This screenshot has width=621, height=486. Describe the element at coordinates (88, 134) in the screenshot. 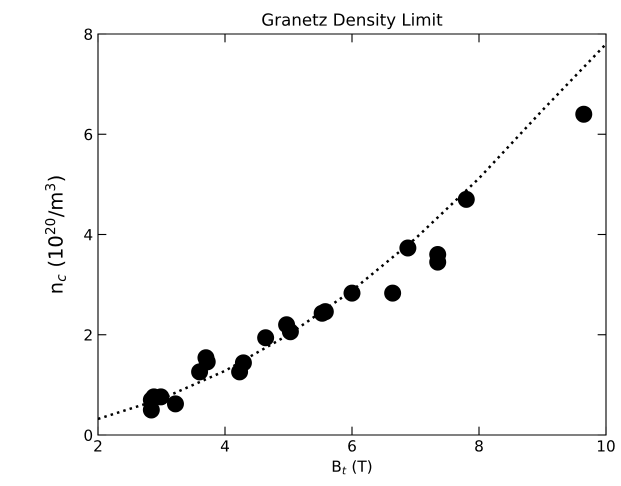

I see `y-tick-label: 6` at that location.